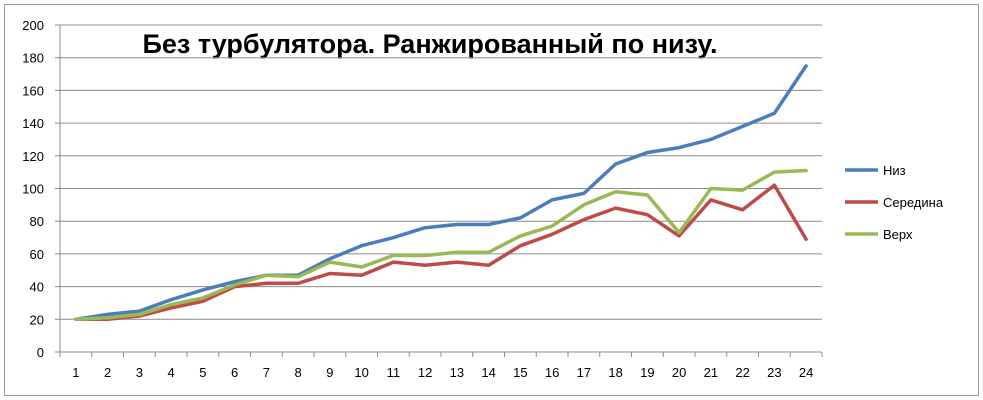 Image resolution: width=983 pixels, height=400 pixels. I want to click on x-tick-label-7: 7, so click(266, 372).